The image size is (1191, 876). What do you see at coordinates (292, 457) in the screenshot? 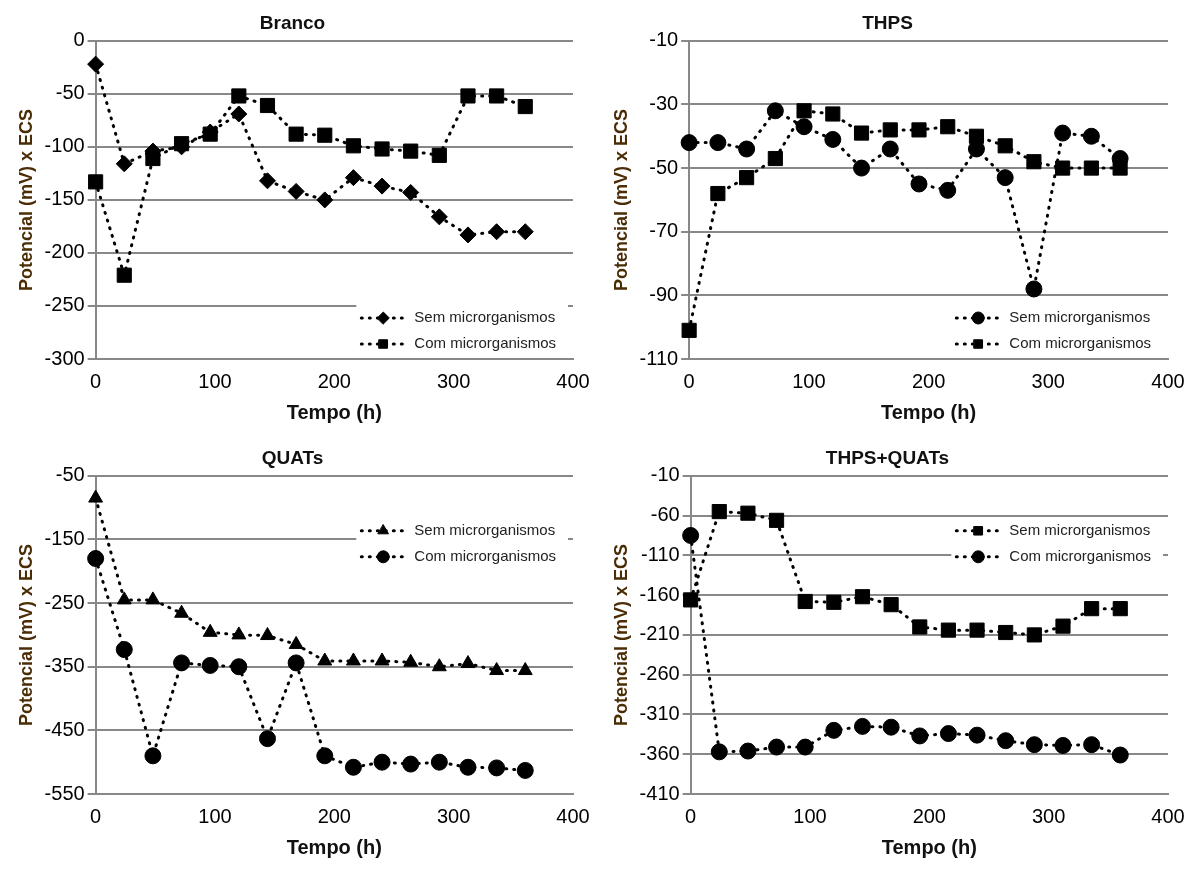
I see `chart-title: QUATs` at bounding box center [292, 457].